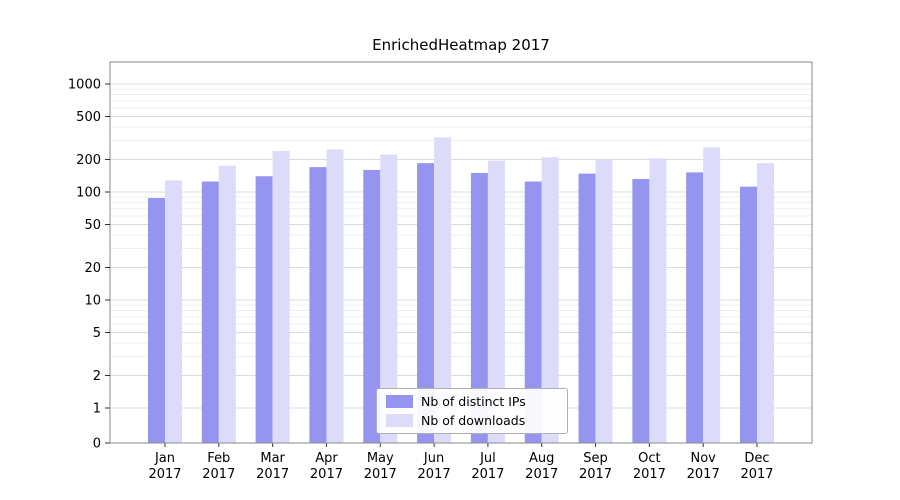 This screenshot has height=500, width=900. I want to click on bar-downloads-aug, so click(550, 300).